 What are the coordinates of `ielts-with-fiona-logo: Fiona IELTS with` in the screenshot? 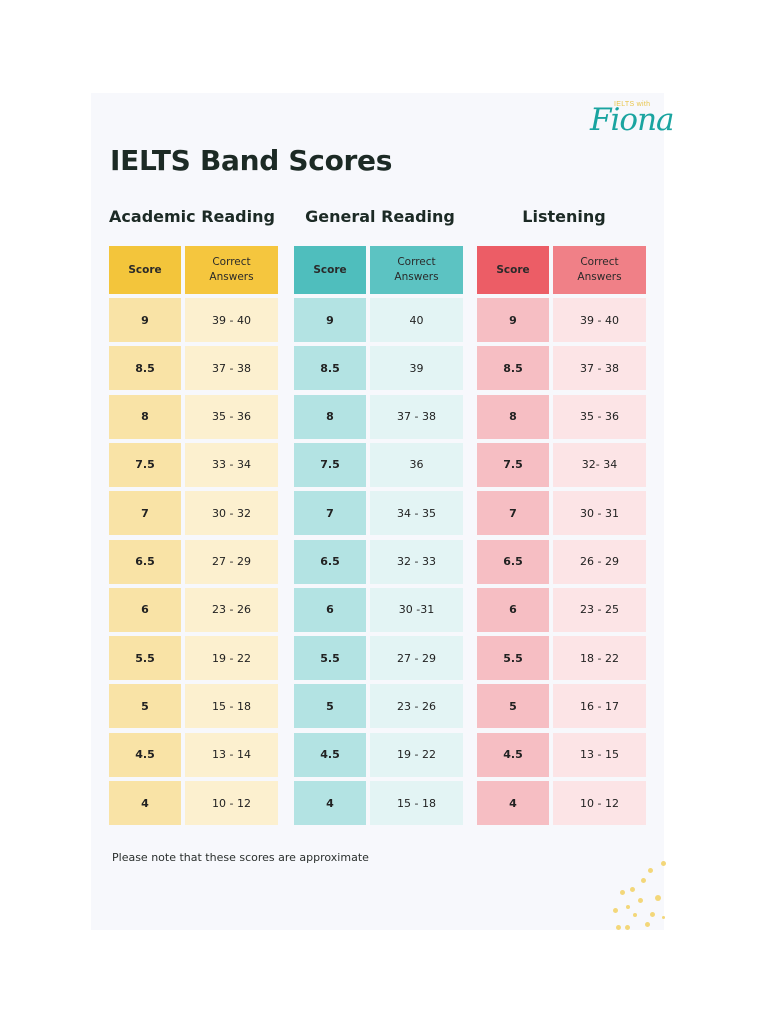 It's located at (632, 123).